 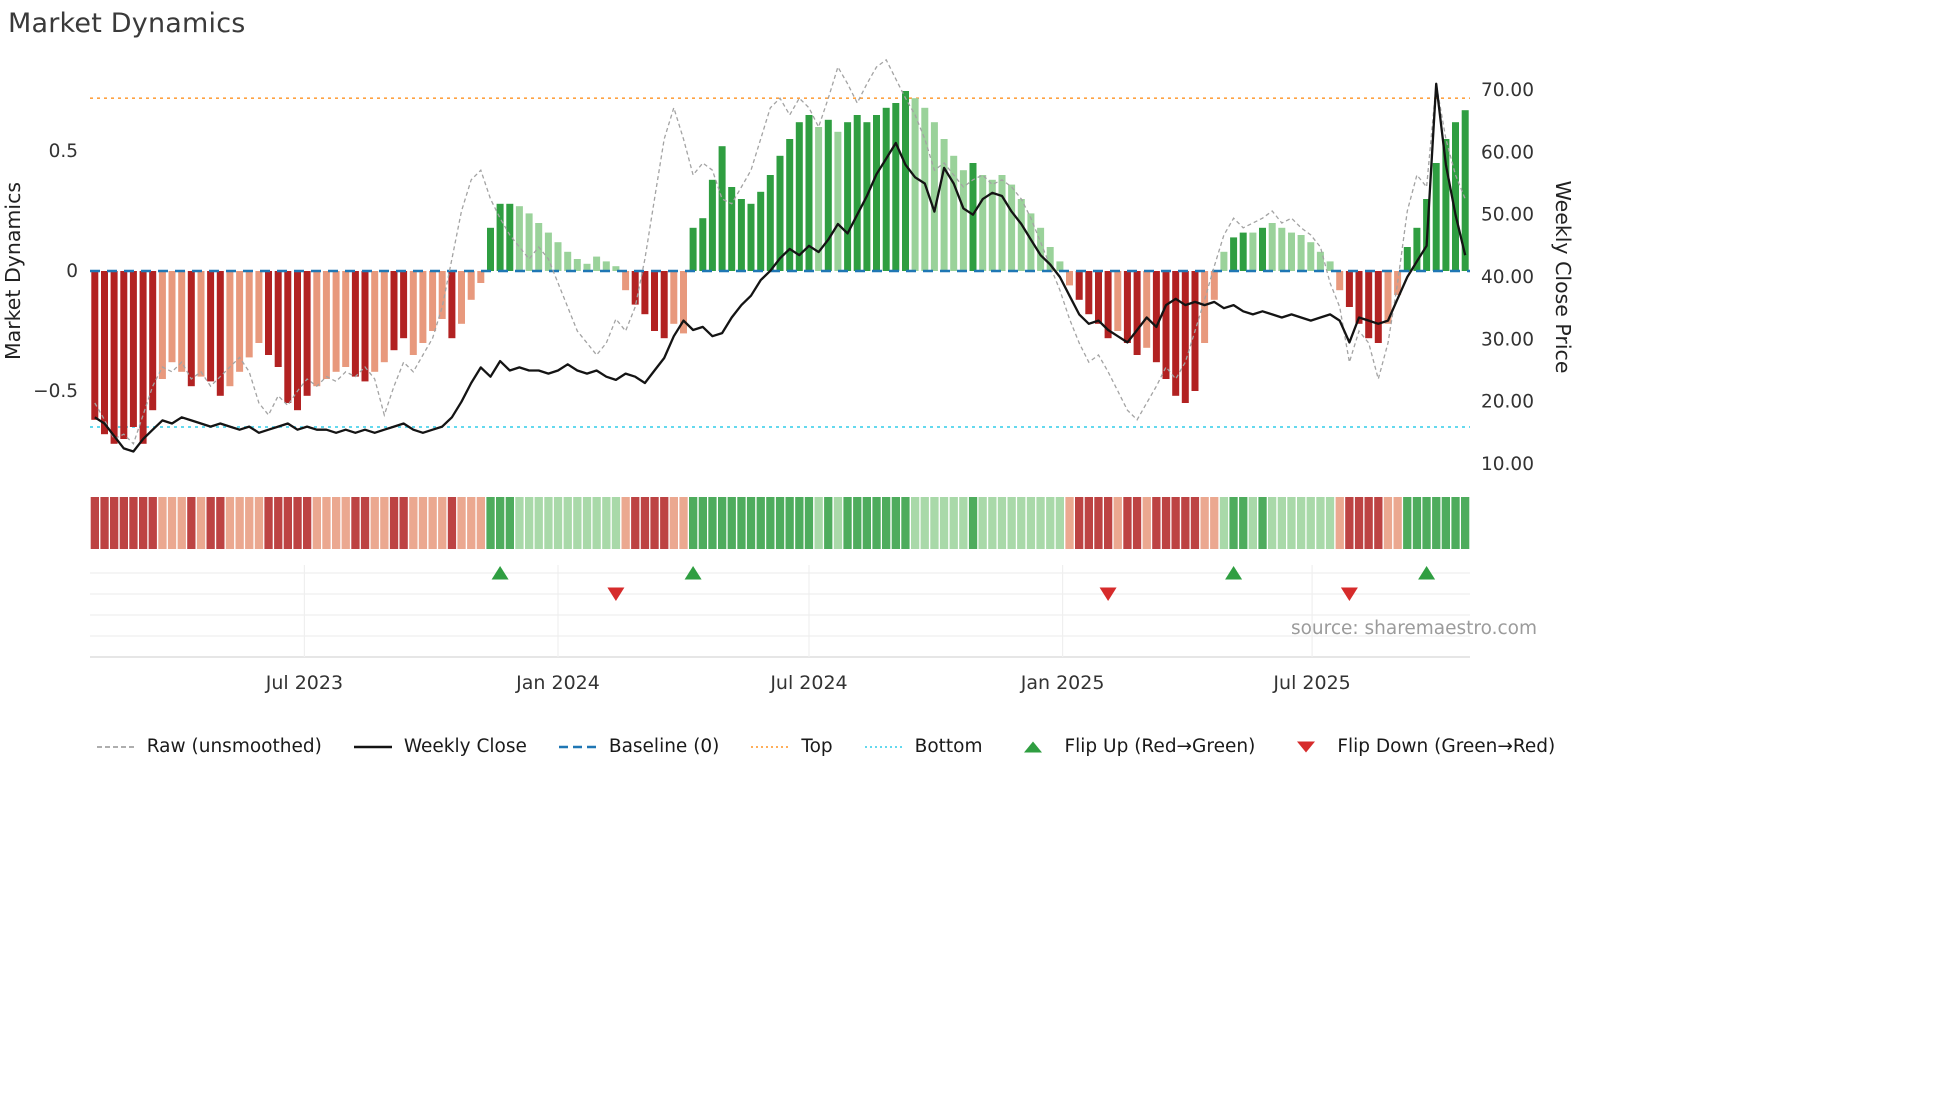 What do you see at coordinates (780, 611) in the screenshot?
I see `flip-marker-panel` at bounding box center [780, 611].